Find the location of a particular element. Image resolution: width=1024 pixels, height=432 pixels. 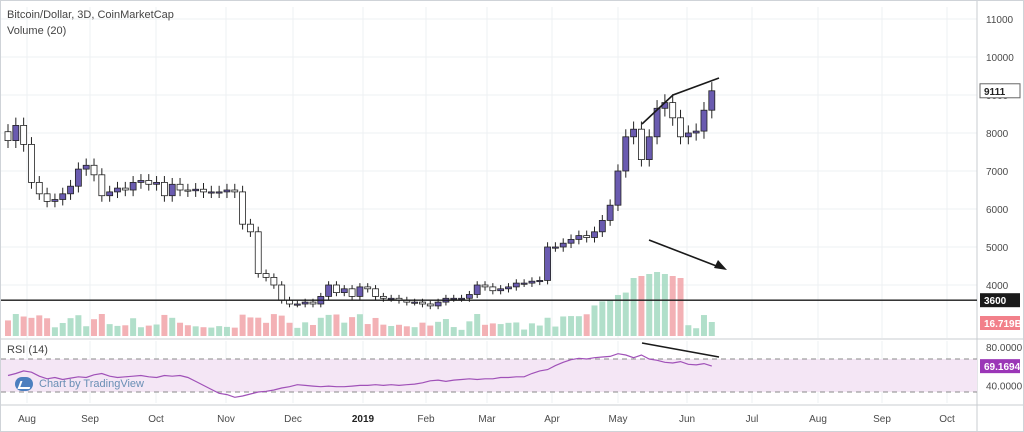

rsi-last-badge-bg is located at coordinates (1000, 366).